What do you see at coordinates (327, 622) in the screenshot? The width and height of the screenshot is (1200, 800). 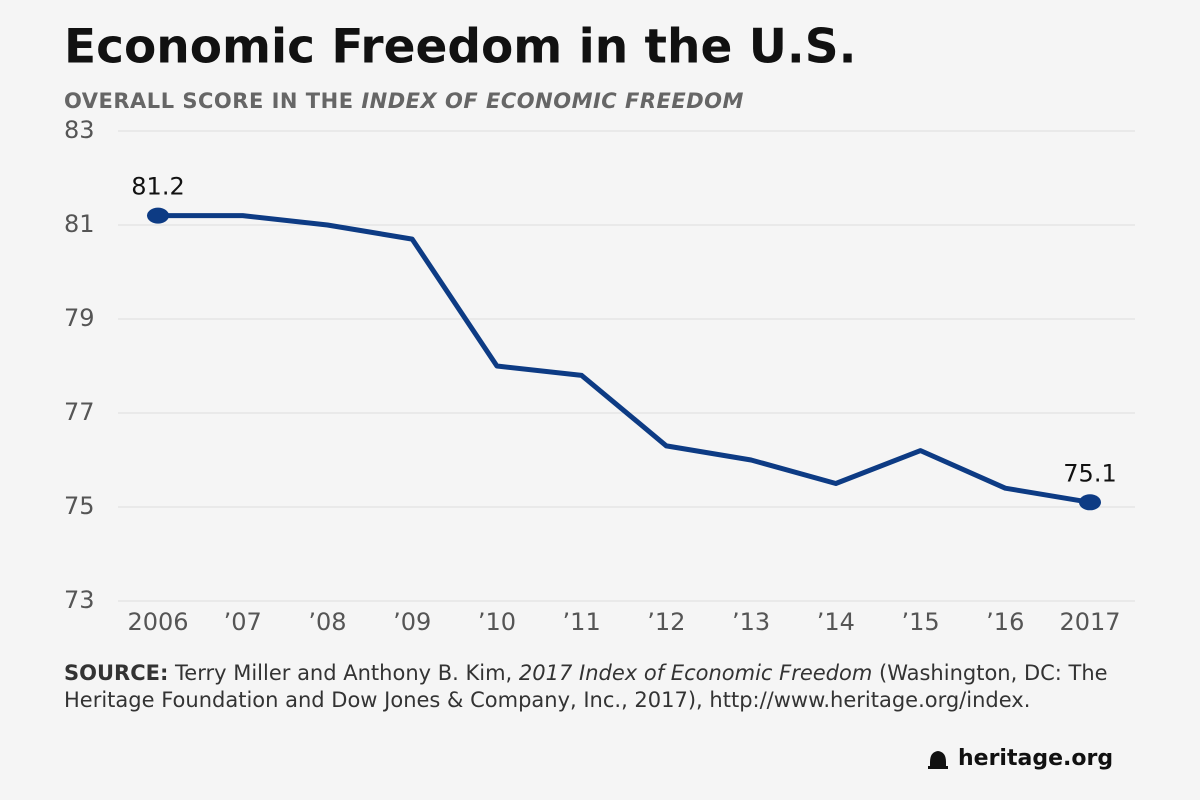 I see `x-tick-label: ’08` at bounding box center [327, 622].